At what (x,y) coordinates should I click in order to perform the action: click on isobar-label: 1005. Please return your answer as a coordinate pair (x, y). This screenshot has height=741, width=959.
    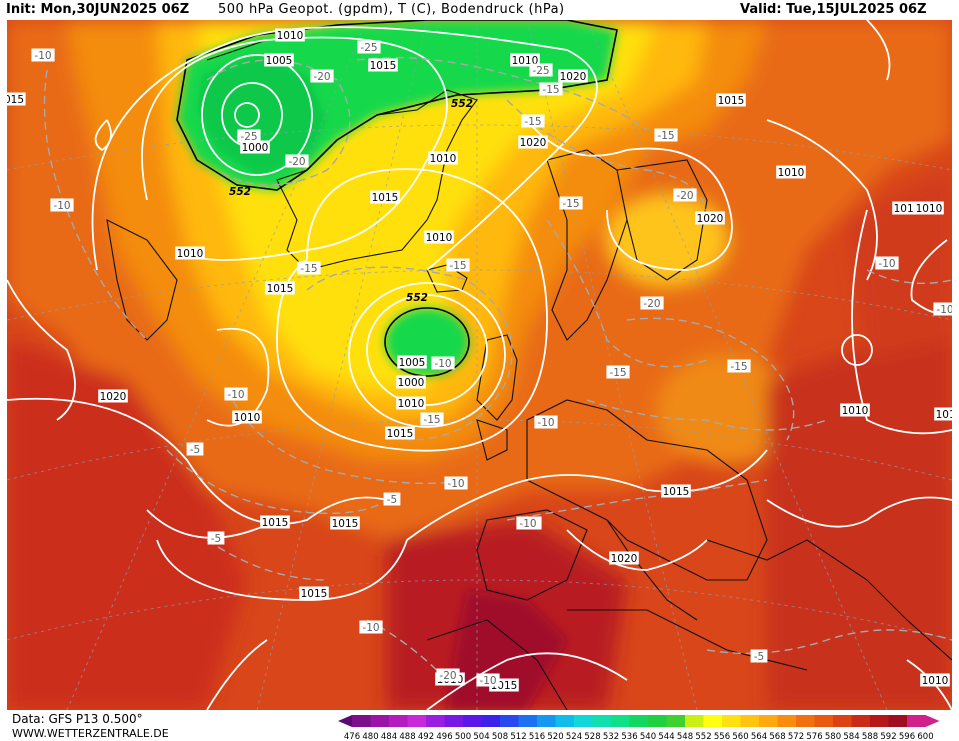
    Looking at the image, I should click on (279, 60).